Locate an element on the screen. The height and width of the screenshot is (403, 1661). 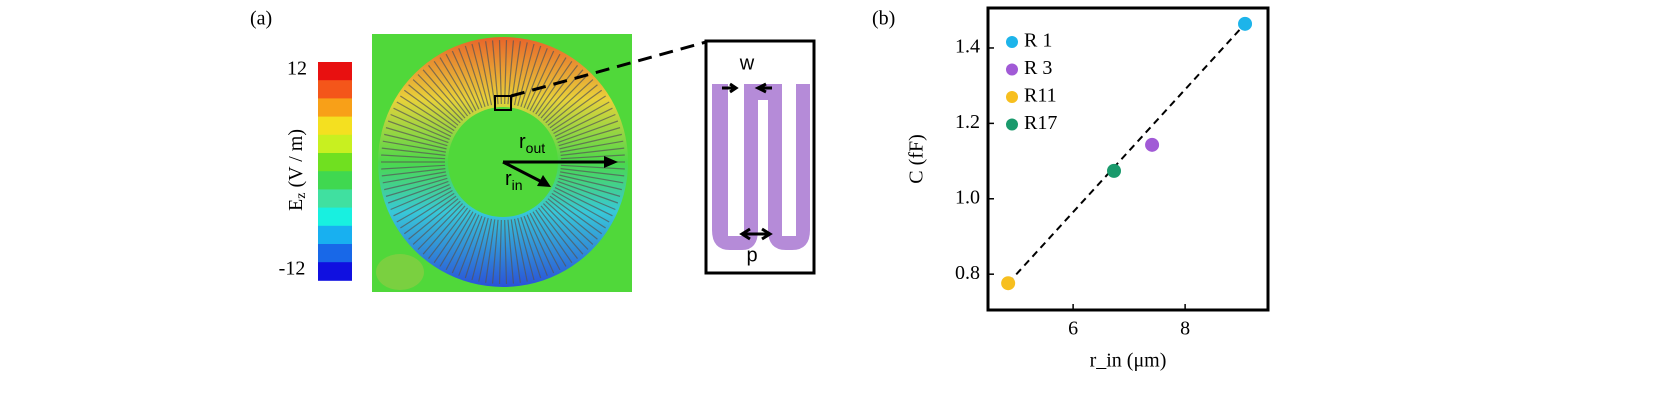
y-tick-label: 1.0 is located at coordinates (967, 197).